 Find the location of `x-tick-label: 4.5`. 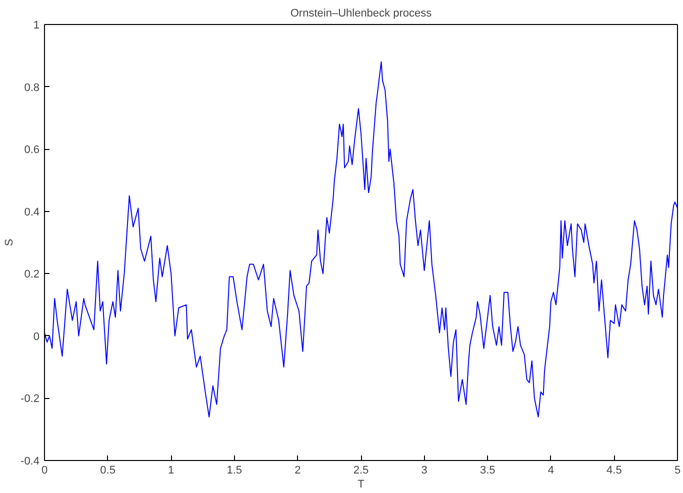

x-tick-label: 4.5 is located at coordinates (614, 470).